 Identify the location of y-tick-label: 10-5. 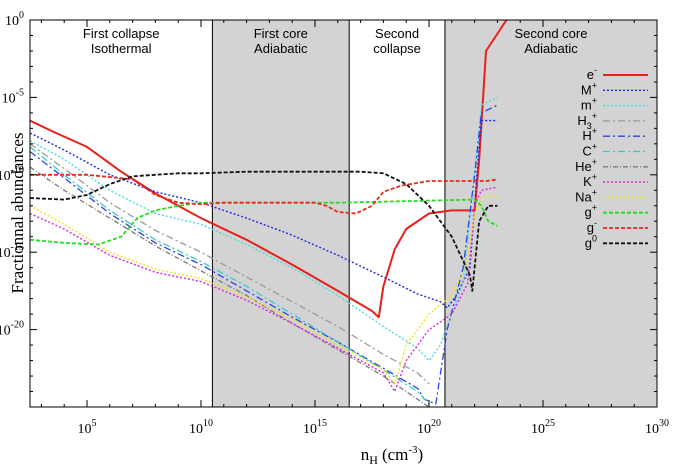
(13, 96).